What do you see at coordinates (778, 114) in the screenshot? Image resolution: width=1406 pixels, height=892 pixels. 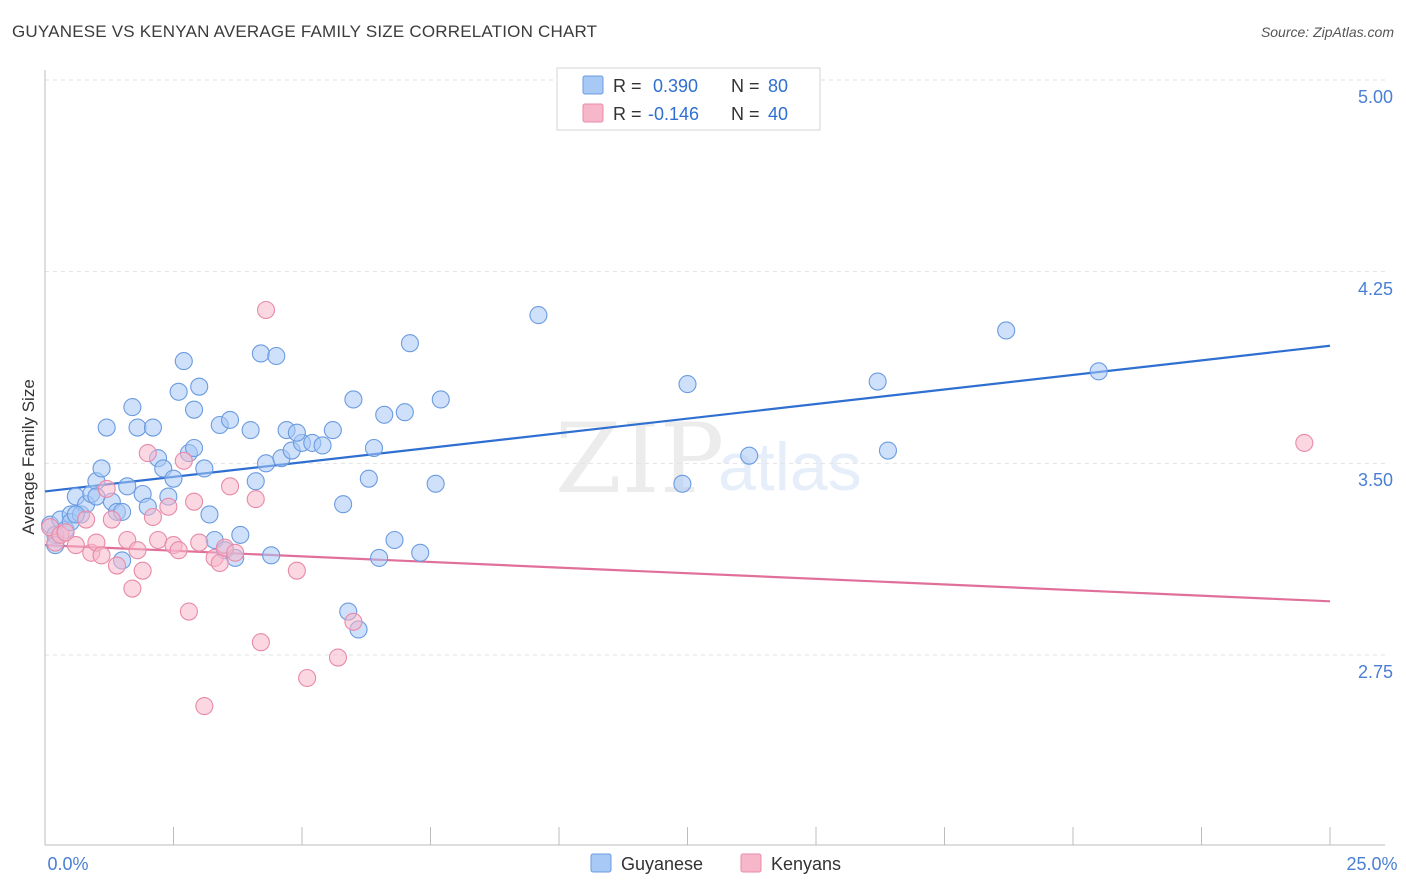 I see `kenyan-n-value: 40` at bounding box center [778, 114].